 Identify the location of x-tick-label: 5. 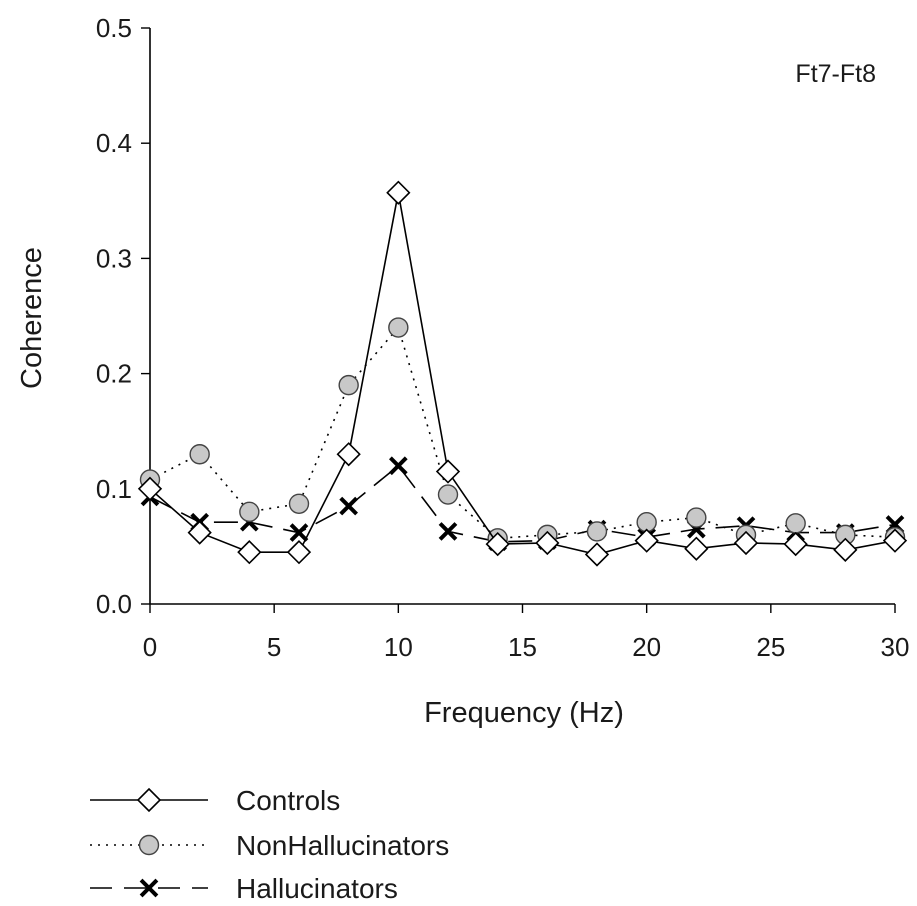
(274, 647).